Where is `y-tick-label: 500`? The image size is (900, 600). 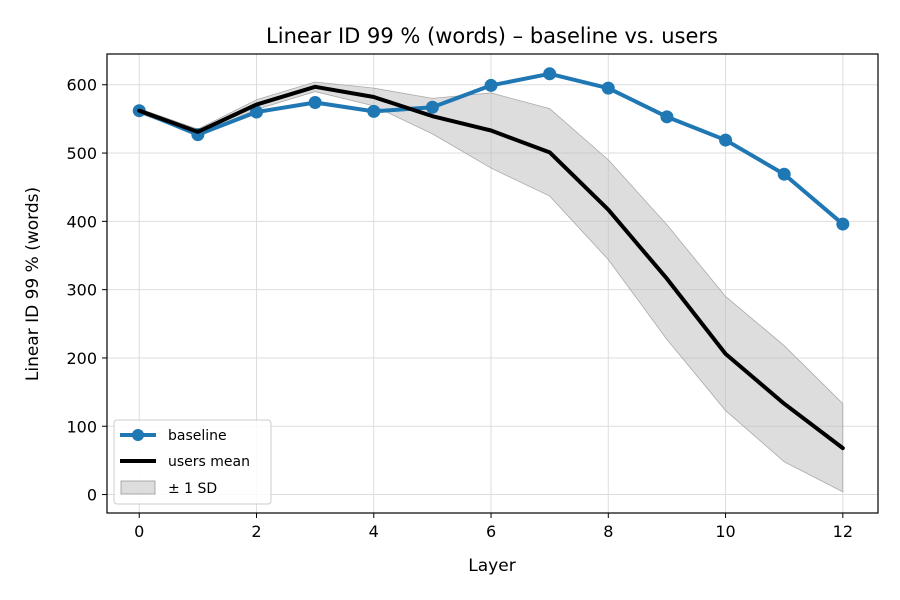
y-tick-label: 500 is located at coordinates (81, 153).